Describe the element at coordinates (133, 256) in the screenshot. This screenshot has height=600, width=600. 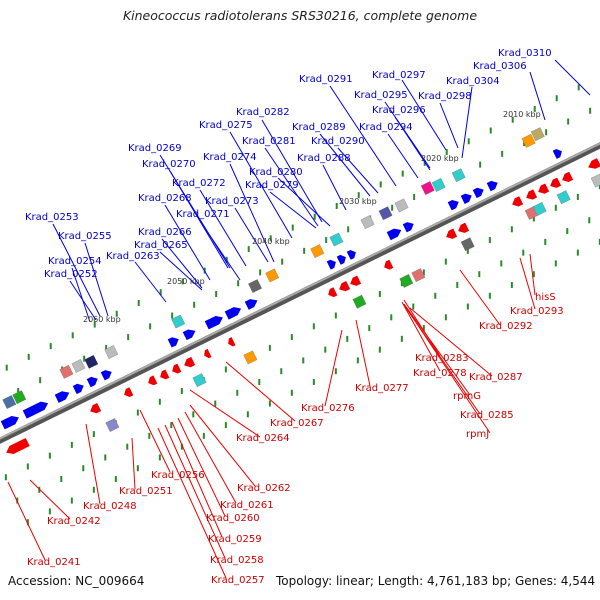
I see `gene-label: Krad_0263` at that location.